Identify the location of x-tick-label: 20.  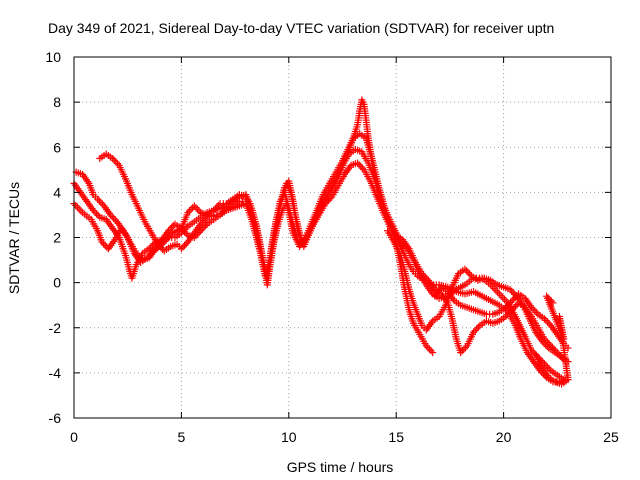
(504, 437).